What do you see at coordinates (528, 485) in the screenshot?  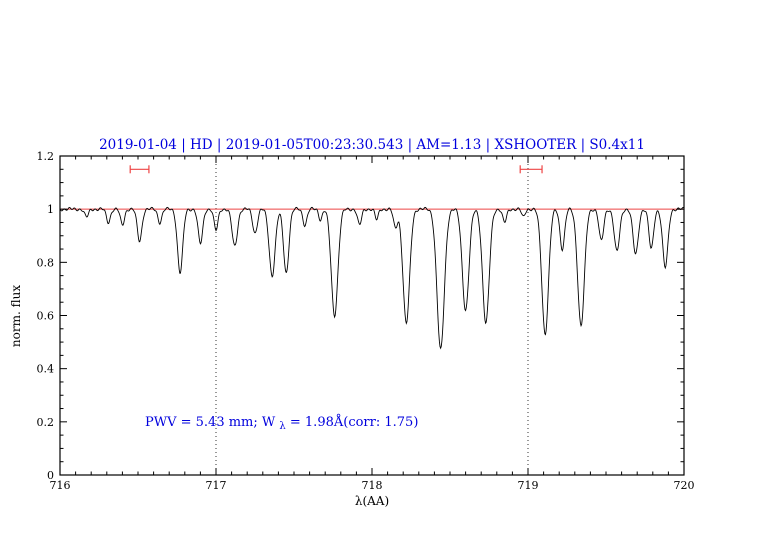 I see `x-tick-label: 719` at bounding box center [528, 485].